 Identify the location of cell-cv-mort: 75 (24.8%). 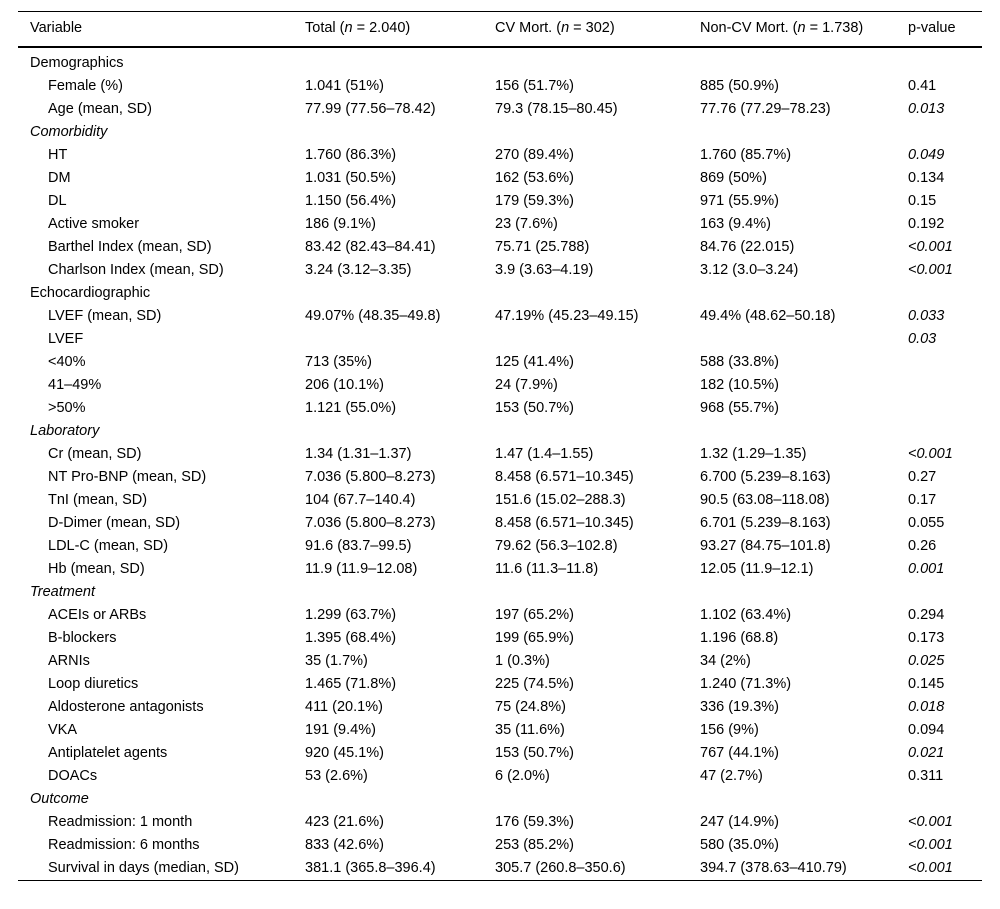
(530, 707).